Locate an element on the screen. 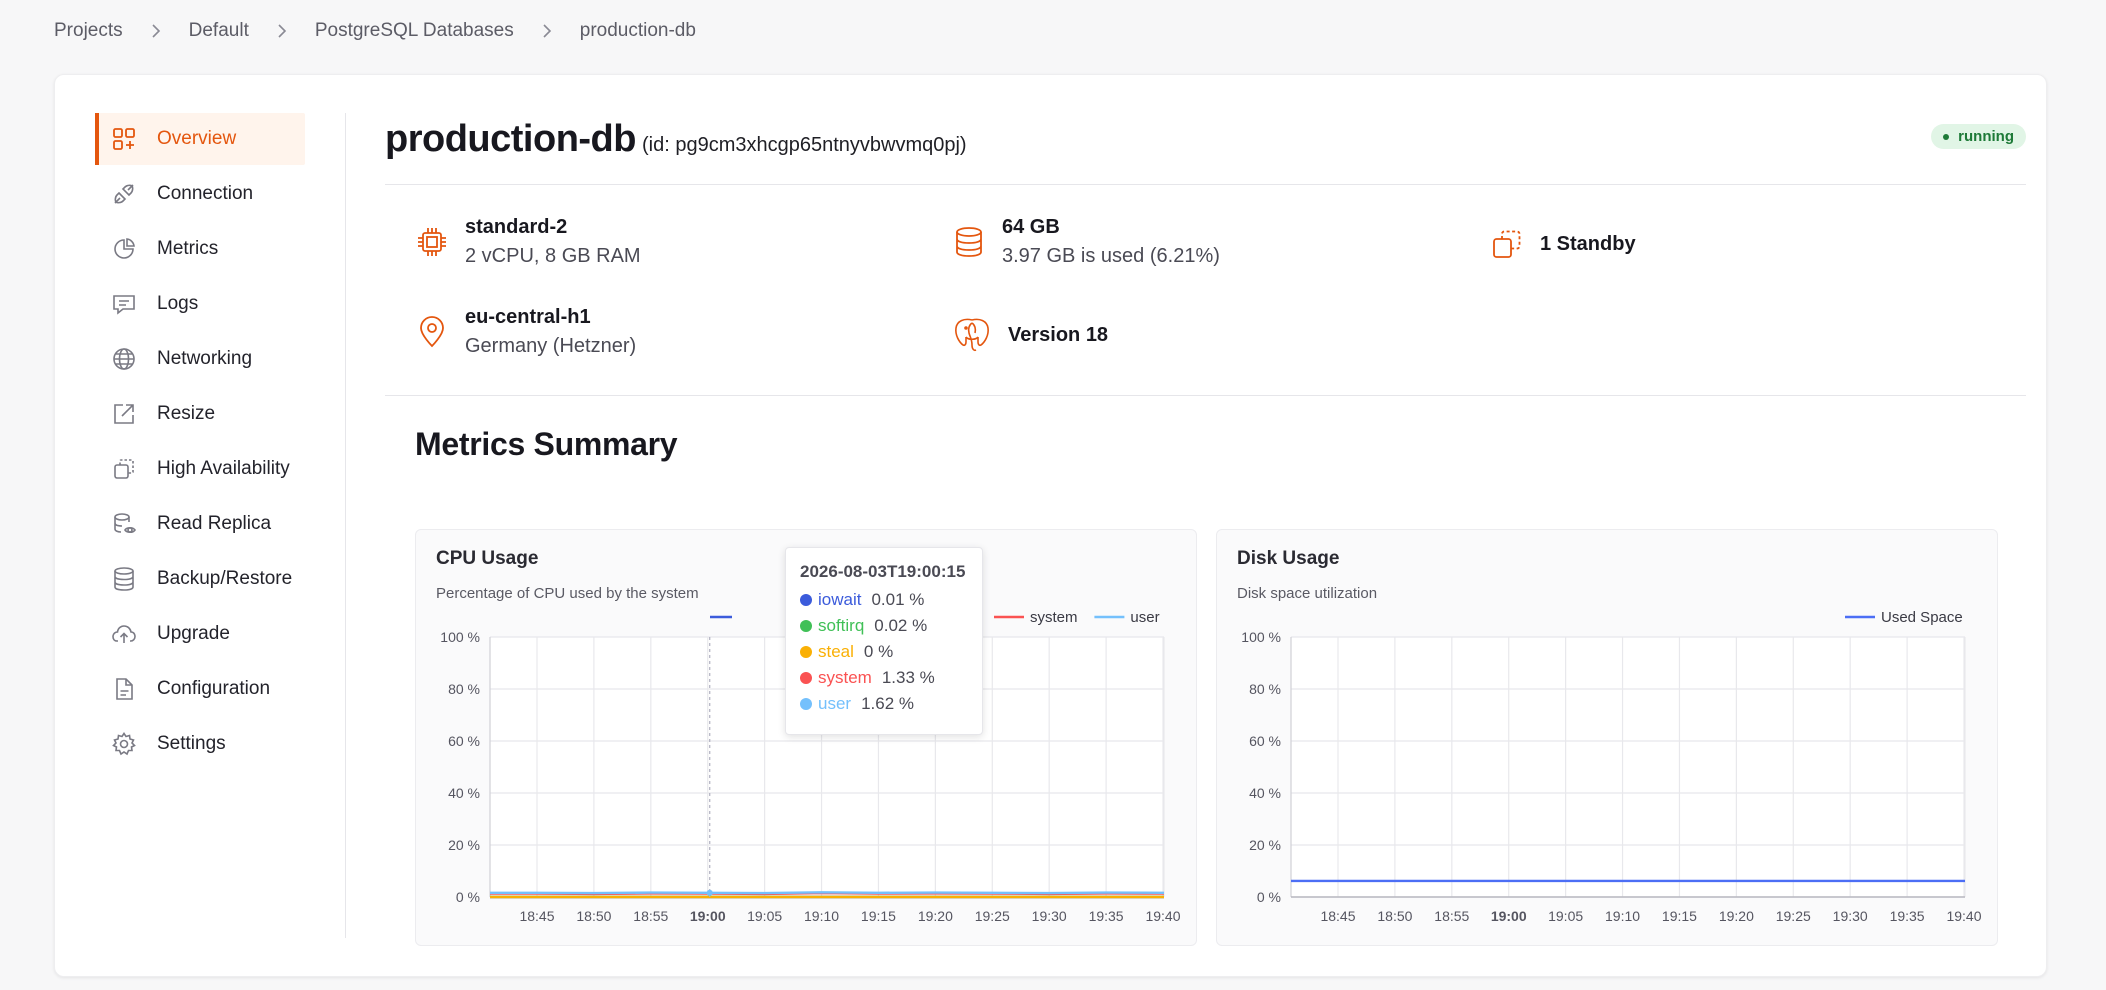  sidebar-item-settings: Settings is located at coordinates (200, 744).